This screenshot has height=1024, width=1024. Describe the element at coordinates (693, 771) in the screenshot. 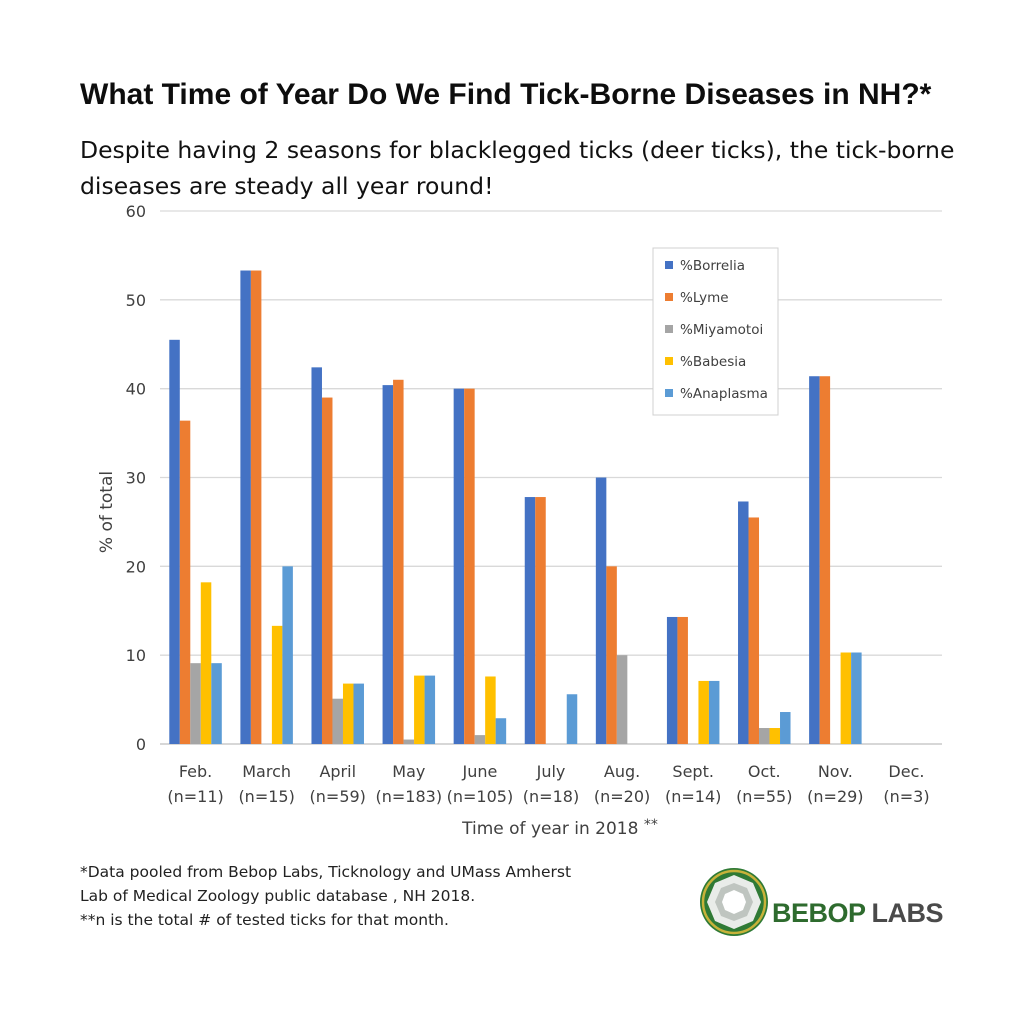

I see `x-tick-label: Sept.` at that location.